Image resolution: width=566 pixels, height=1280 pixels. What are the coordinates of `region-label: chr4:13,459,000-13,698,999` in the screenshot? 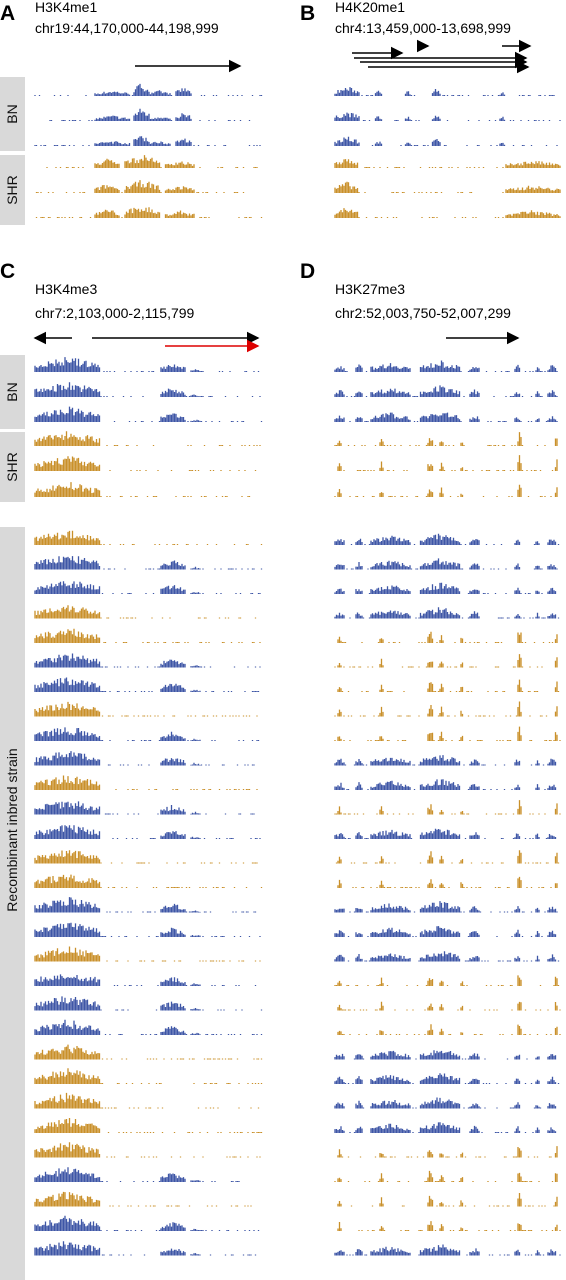 It's located at (423, 28).